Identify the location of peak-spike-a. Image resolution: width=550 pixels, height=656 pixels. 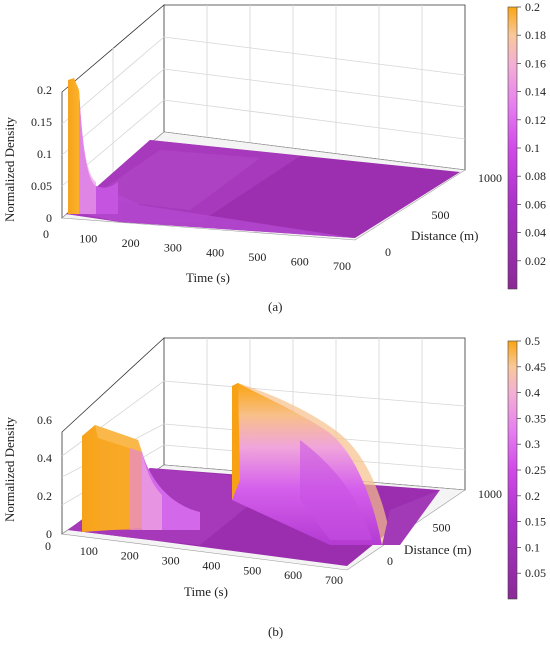
(73, 146).